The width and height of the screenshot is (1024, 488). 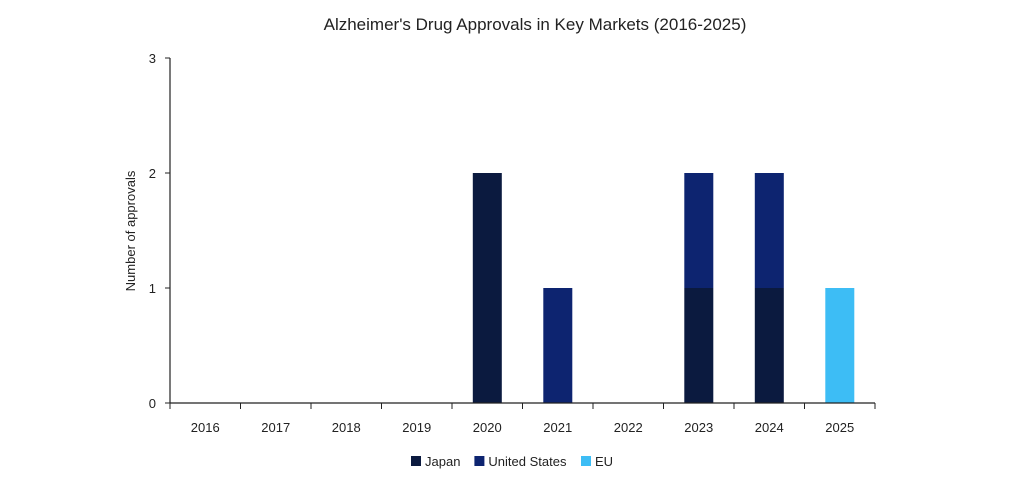 What do you see at coordinates (769, 345) in the screenshot?
I see `bar-japan-2024` at bounding box center [769, 345].